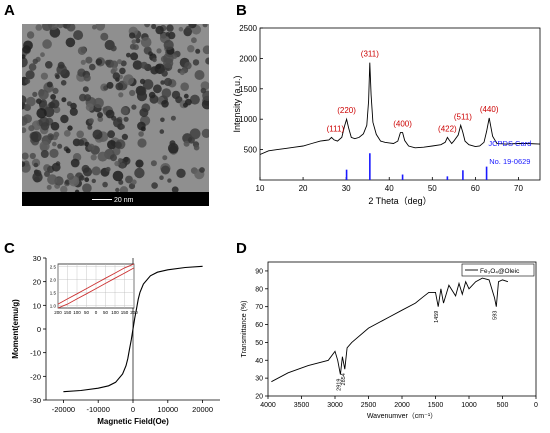 This screenshot has width=550, height=433. I want to click on xrd-y-tick-label: 1500, so click(248, 89).